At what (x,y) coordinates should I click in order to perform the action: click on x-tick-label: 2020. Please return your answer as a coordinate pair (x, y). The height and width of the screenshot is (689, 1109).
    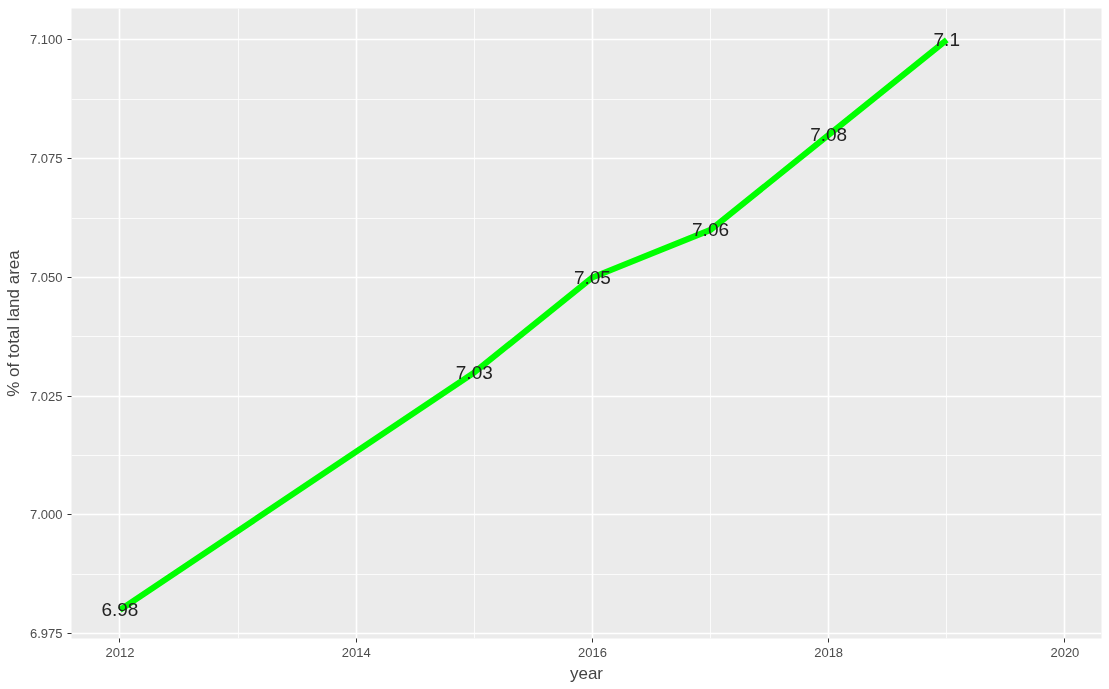
    Looking at the image, I should click on (1065, 652).